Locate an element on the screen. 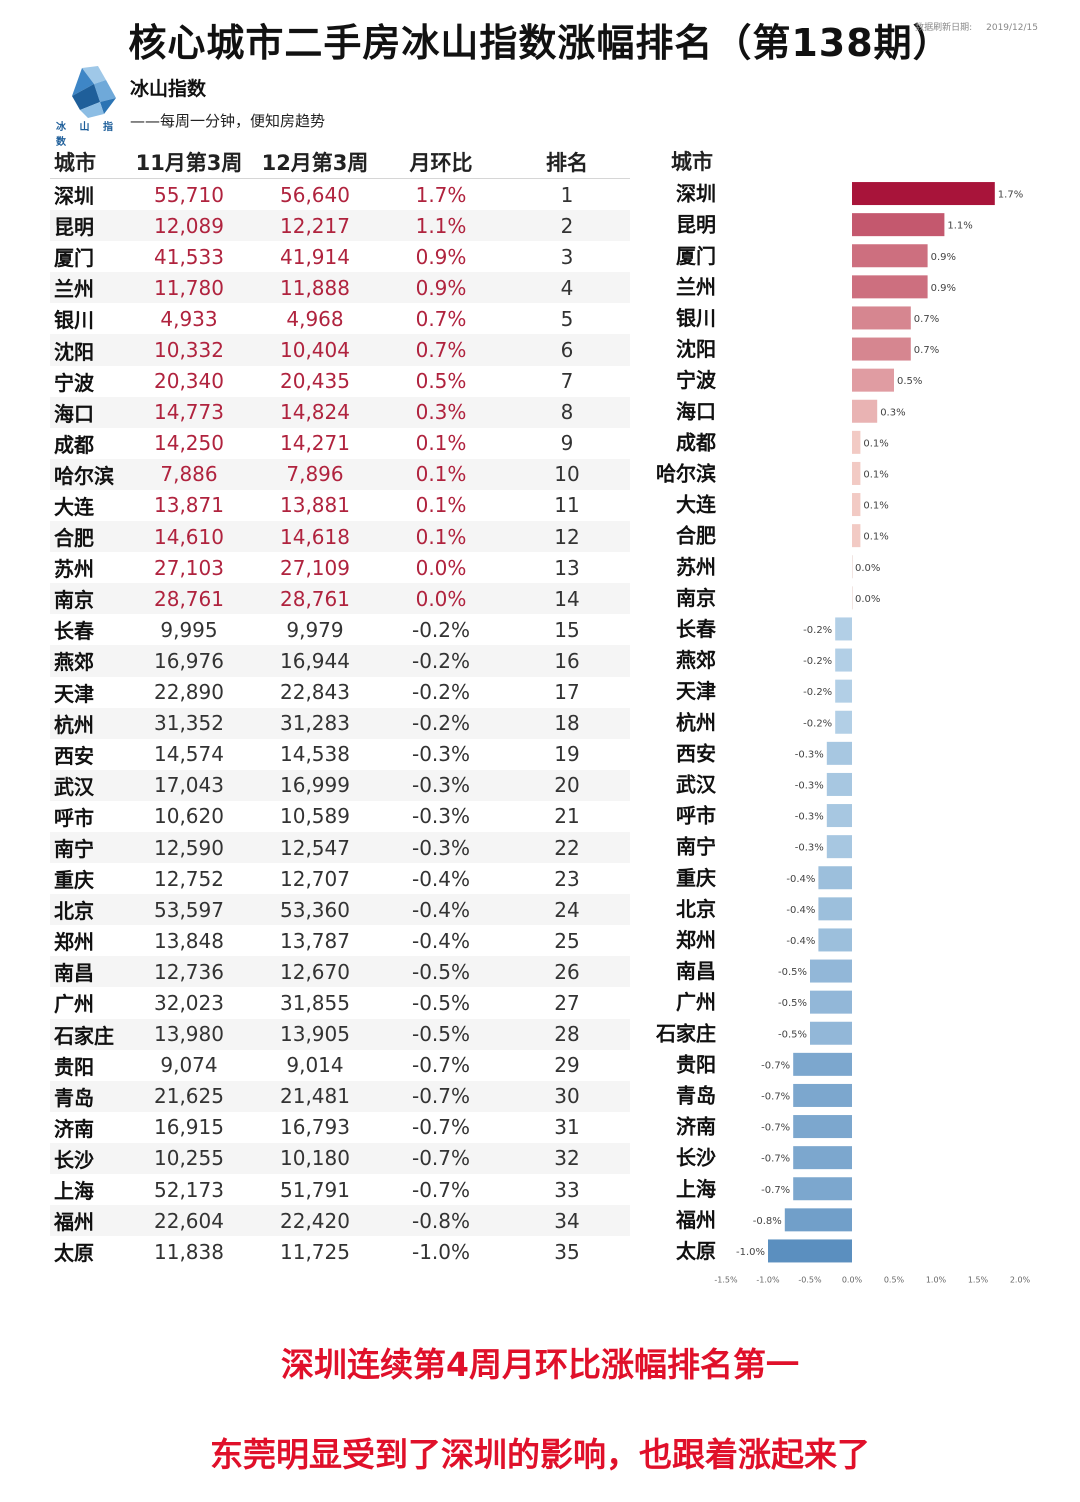 Image resolution: width=1080 pixels, height=1502 pixels. chart-data-label: 0.9% is located at coordinates (943, 288).